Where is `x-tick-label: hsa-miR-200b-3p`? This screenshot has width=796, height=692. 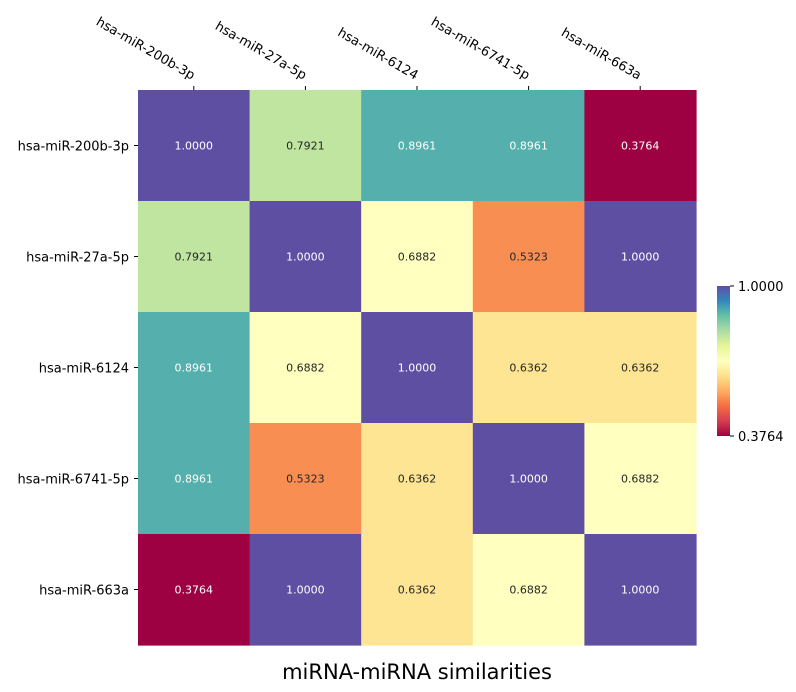
x-tick-label: hsa-miR-200b-3p is located at coordinates (145, 49).